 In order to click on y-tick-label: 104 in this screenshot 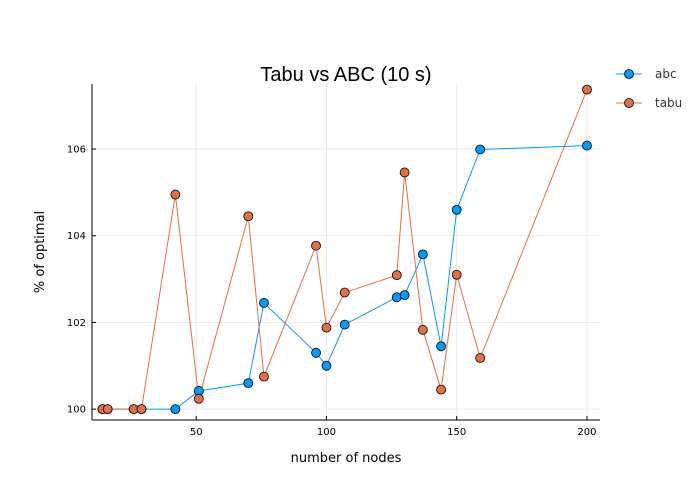, I will do `click(76, 236)`.